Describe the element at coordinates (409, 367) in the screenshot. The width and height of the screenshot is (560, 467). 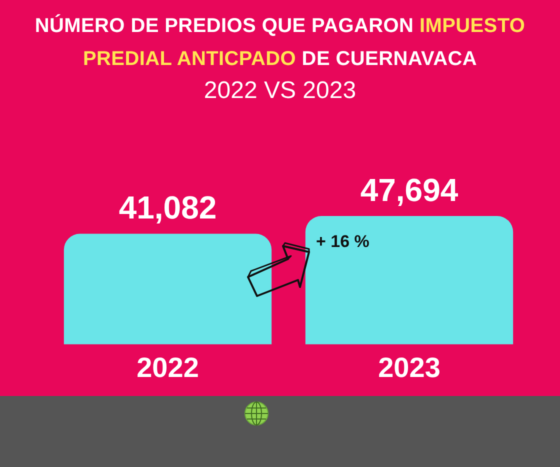
I see `x-tick-label: 2023` at that location.